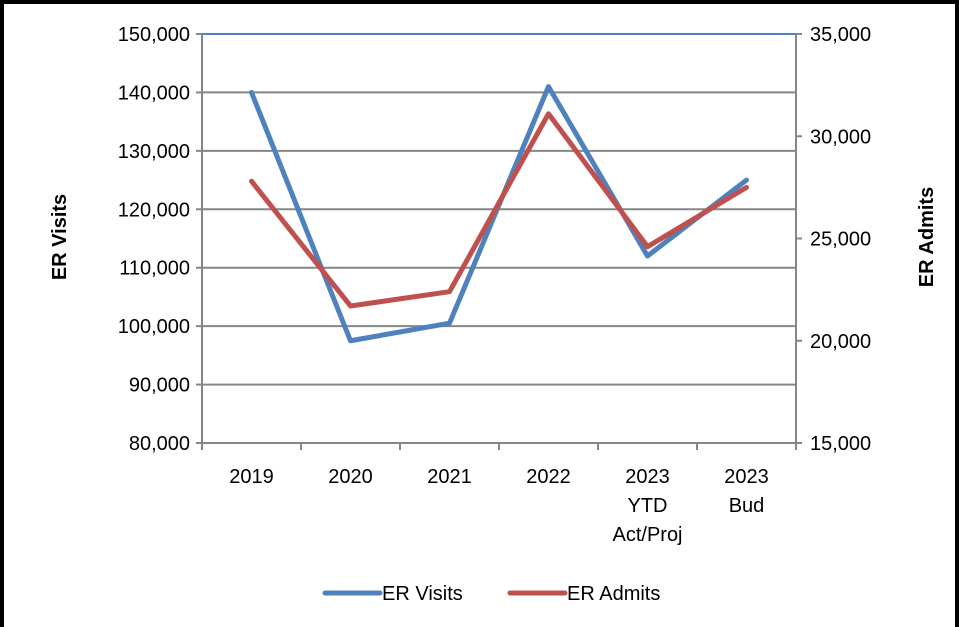  I want to click on x-tick-label: 2023 Bud, so click(746, 491).